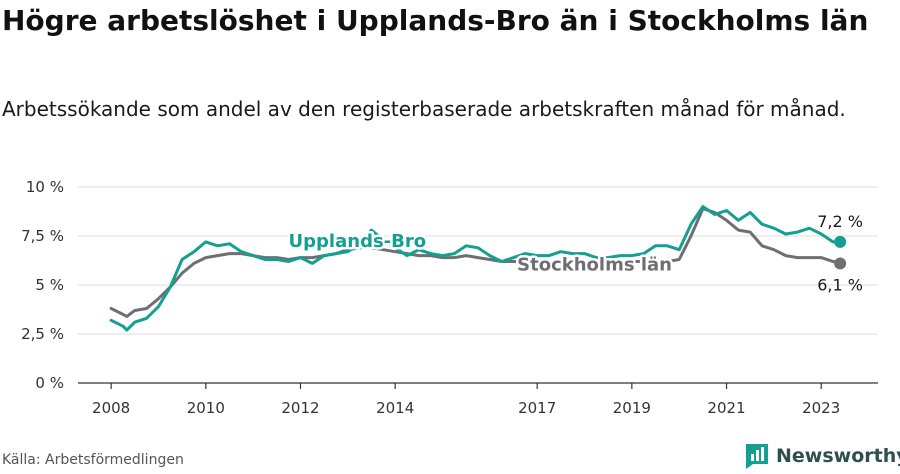 The image size is (900, 474). Describe the element at coordinates (42, 236) in the screenshot. I see `y-tick-label: 7,5 %` at that location.